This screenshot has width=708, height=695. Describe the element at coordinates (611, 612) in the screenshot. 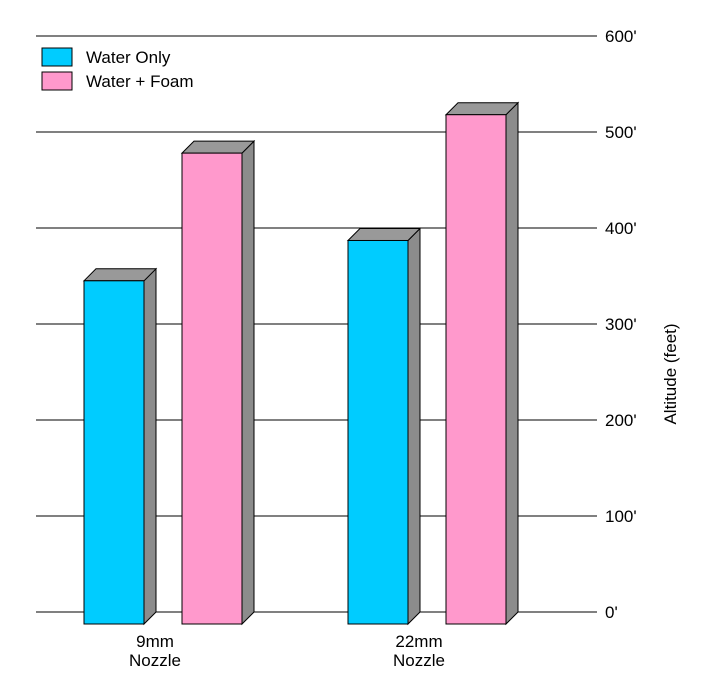

I see `y-tick-label: 0'` at that location.